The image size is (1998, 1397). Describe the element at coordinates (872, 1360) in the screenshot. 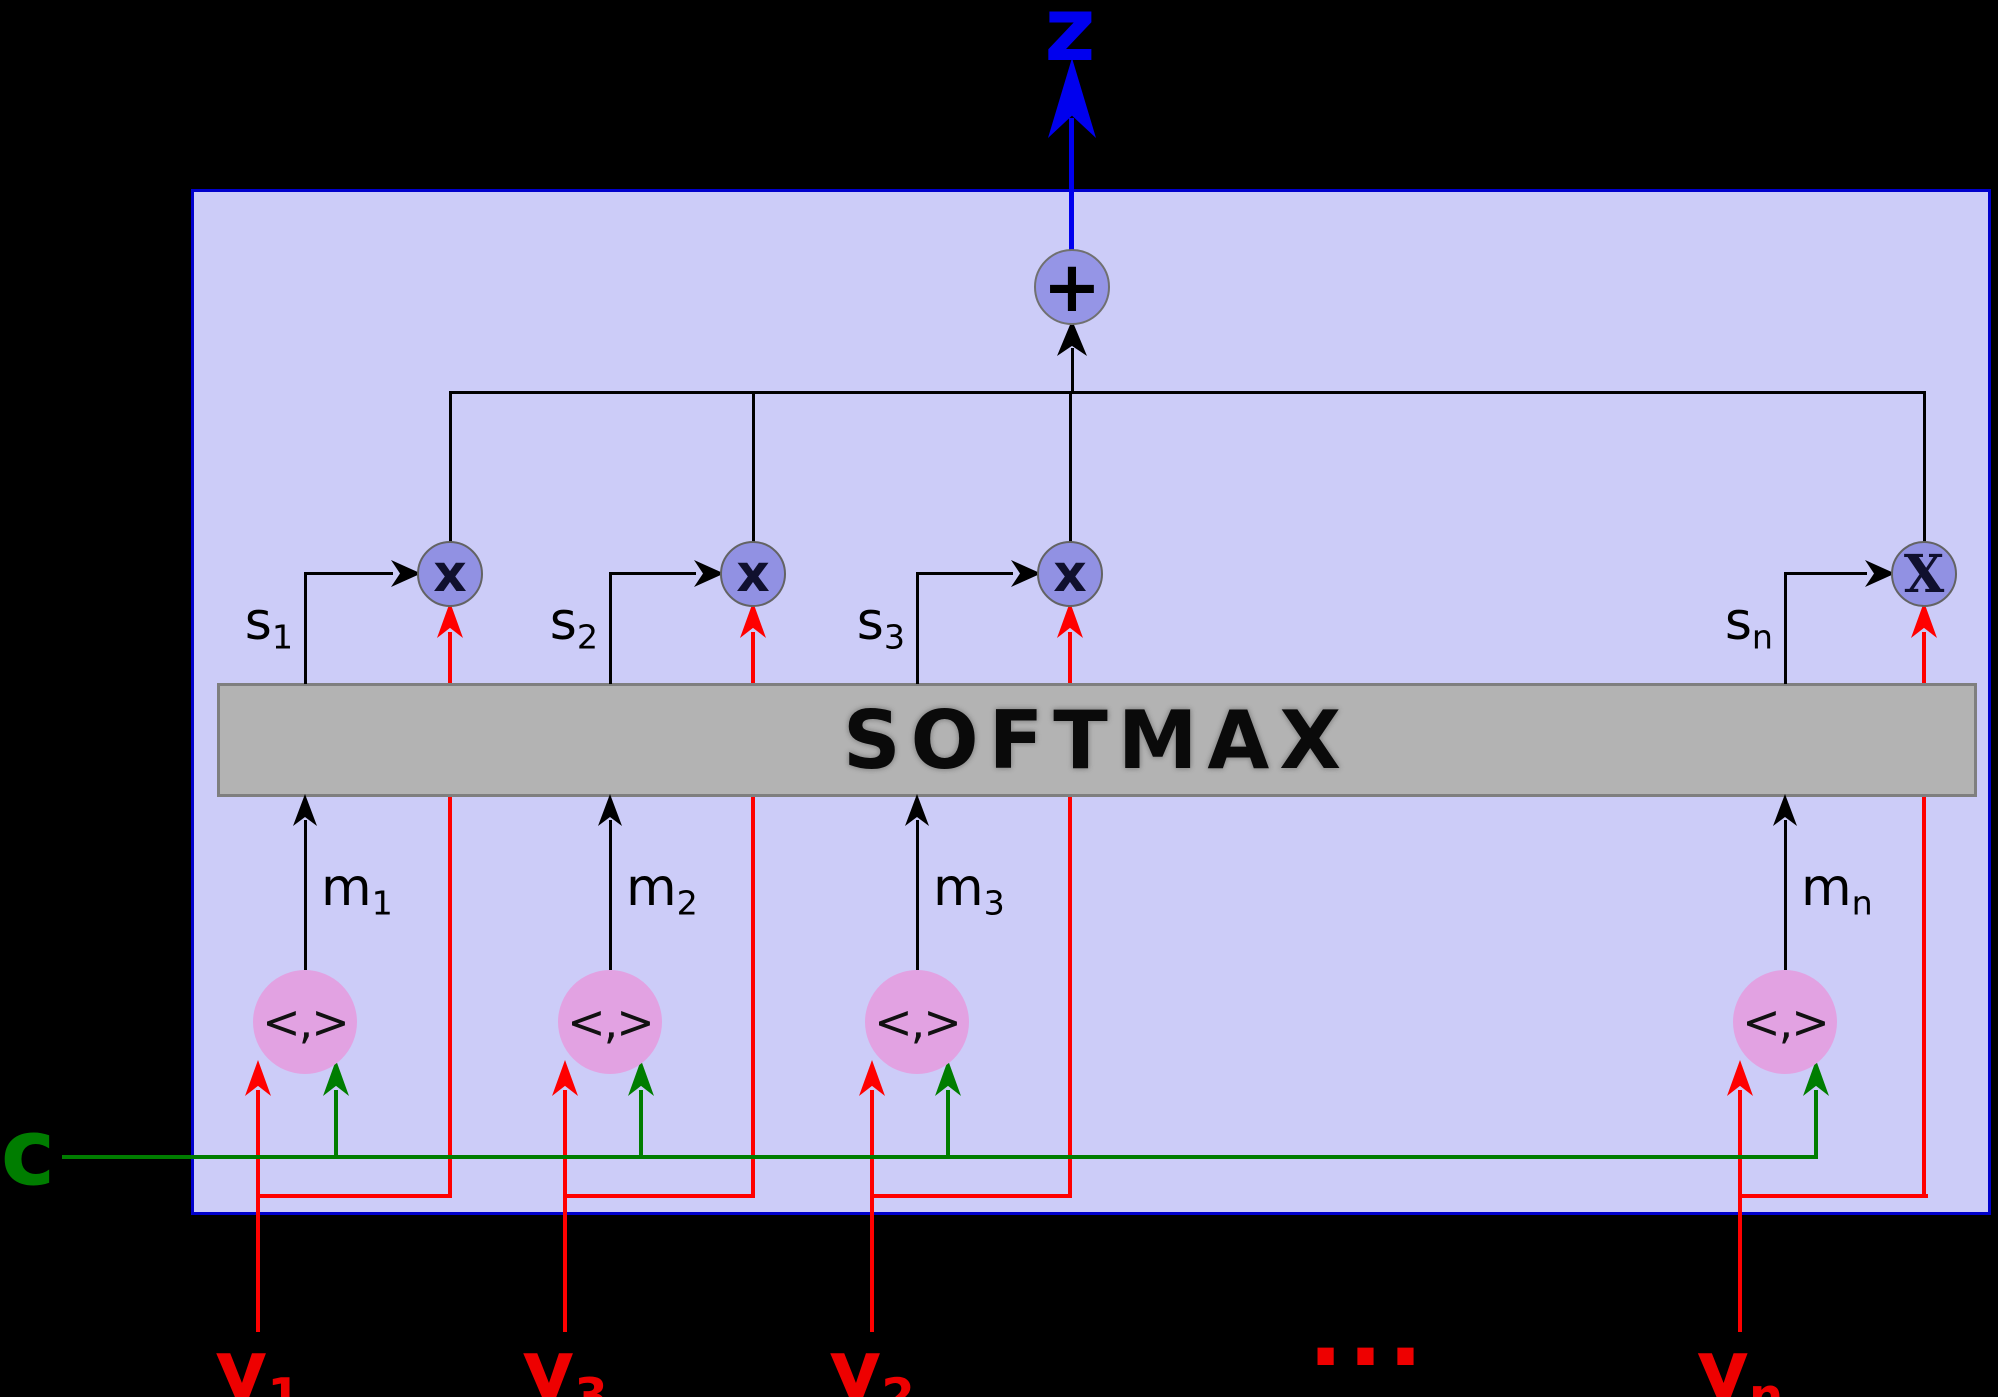

I see `y2-input-label: y2` at that location.